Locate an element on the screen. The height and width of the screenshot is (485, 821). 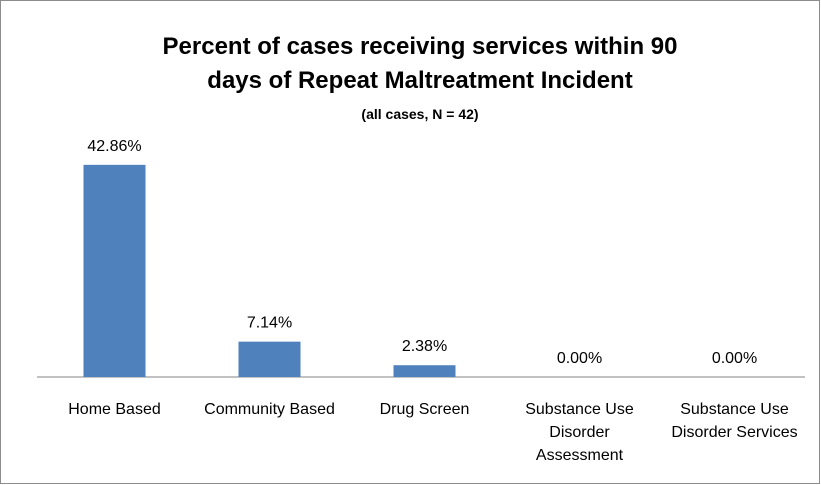
x-tick-label: Community Based is located at coordinates (269, 409).